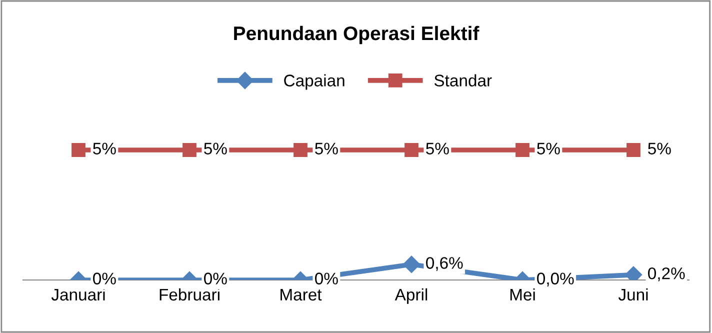  Describe the element at coordinates (78, 294) in the screenshot. I see `x-tick-label: Januari` at that location.